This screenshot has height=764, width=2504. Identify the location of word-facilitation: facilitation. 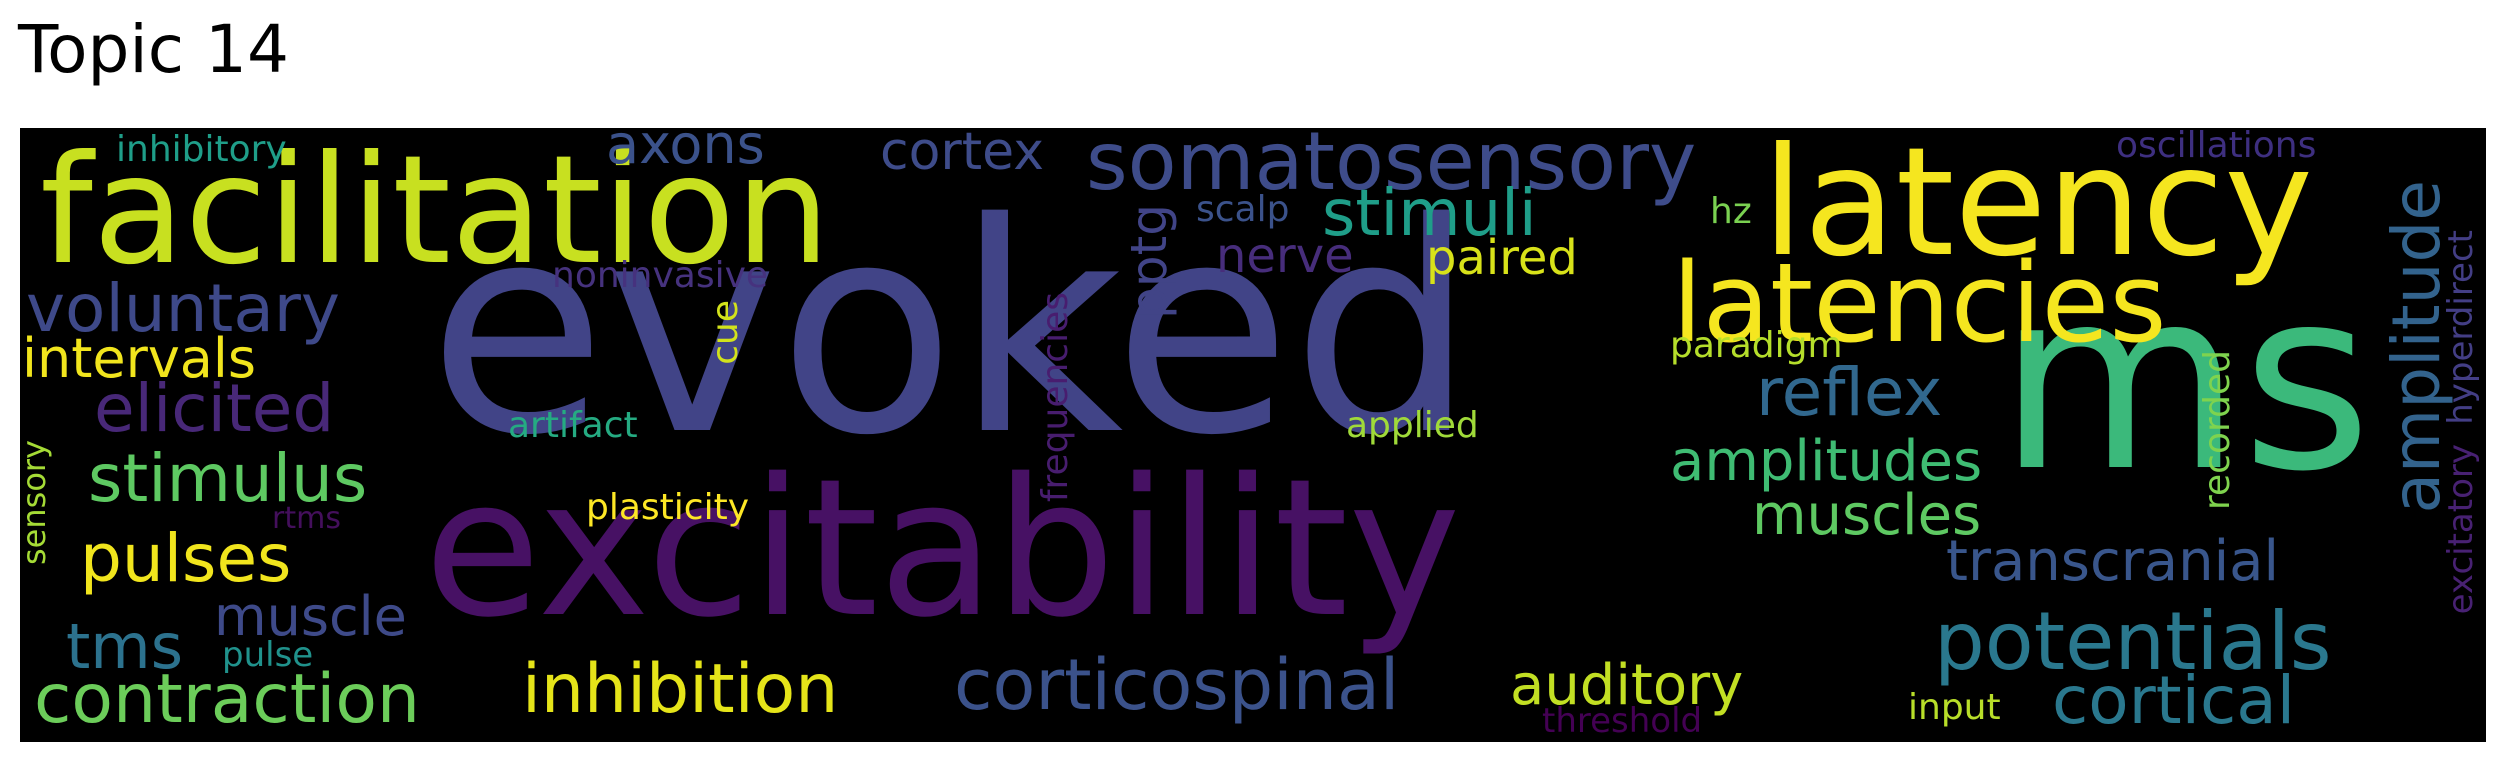
(435, 213).